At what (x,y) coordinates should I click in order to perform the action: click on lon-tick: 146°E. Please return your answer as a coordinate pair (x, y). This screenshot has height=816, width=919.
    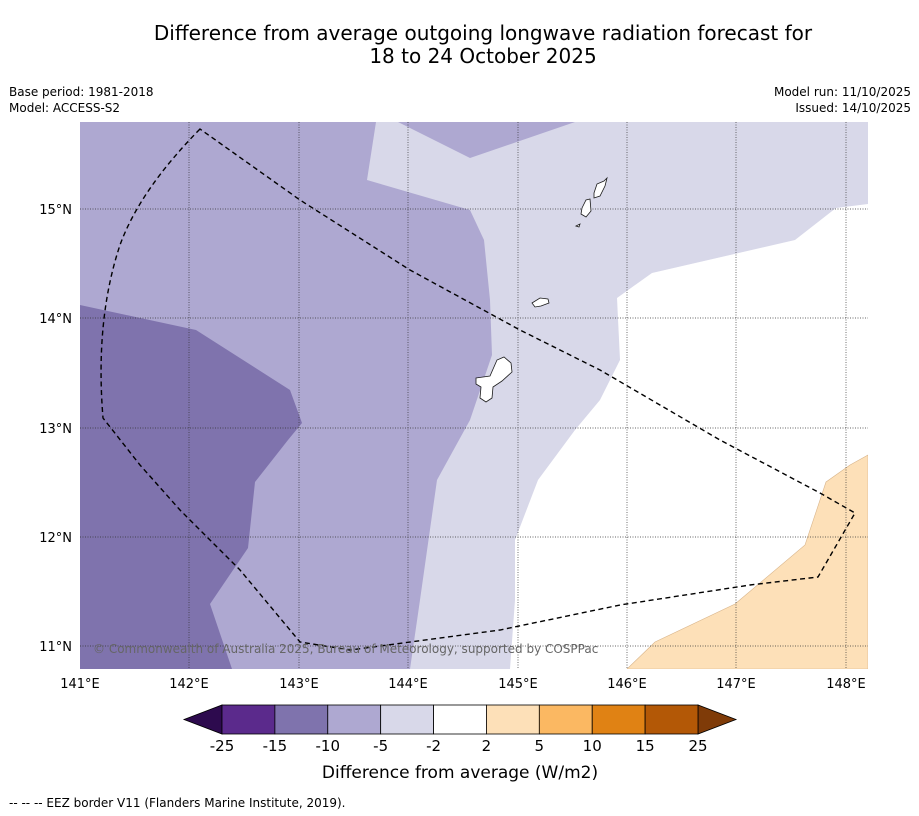
    Looking at the image, I should click on (627, 684).